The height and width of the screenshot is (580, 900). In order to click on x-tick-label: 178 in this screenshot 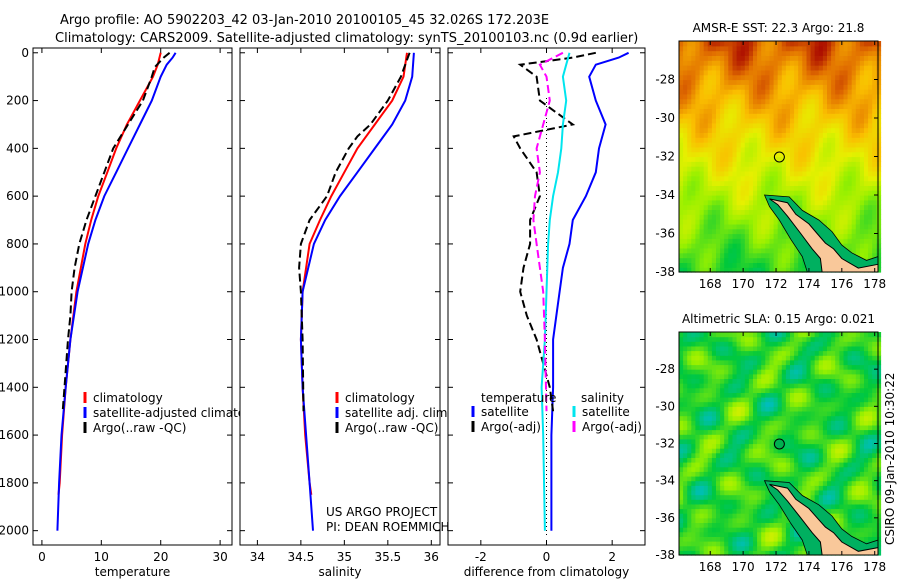, I will do `click(874, 567)`.